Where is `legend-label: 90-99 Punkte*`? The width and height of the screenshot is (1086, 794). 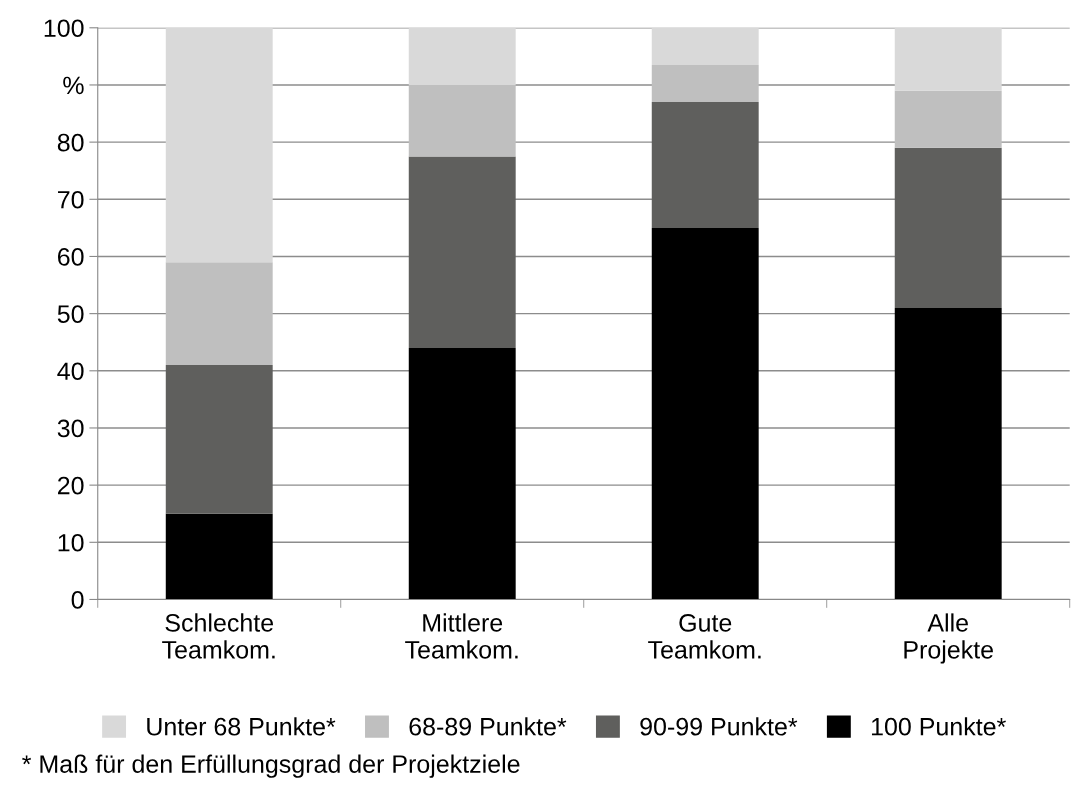 legend-label: 90-99 Punkte* is located at coordinates (719, 726).